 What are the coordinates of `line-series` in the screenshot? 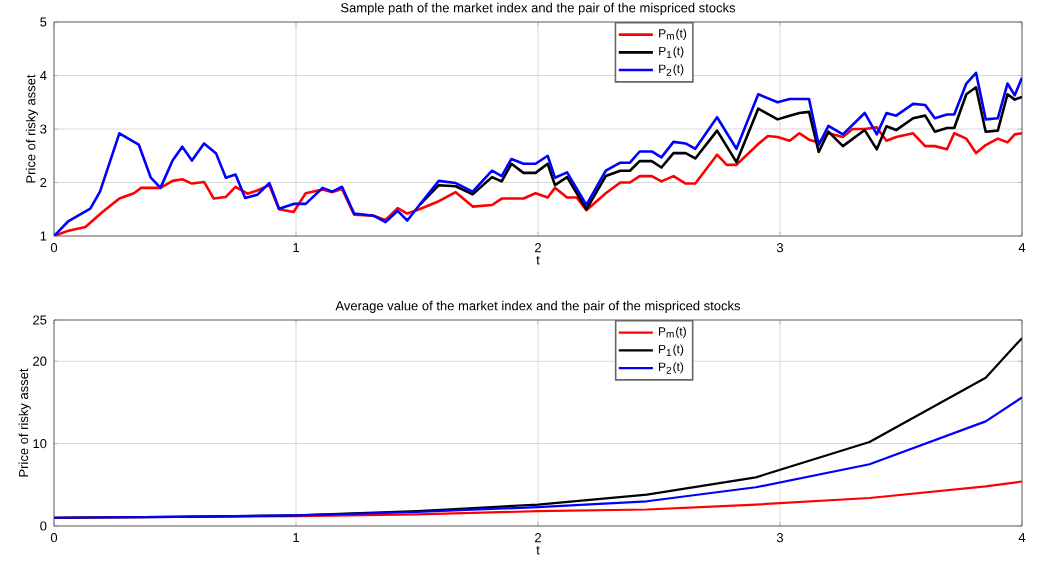 It's located at (720, 148).